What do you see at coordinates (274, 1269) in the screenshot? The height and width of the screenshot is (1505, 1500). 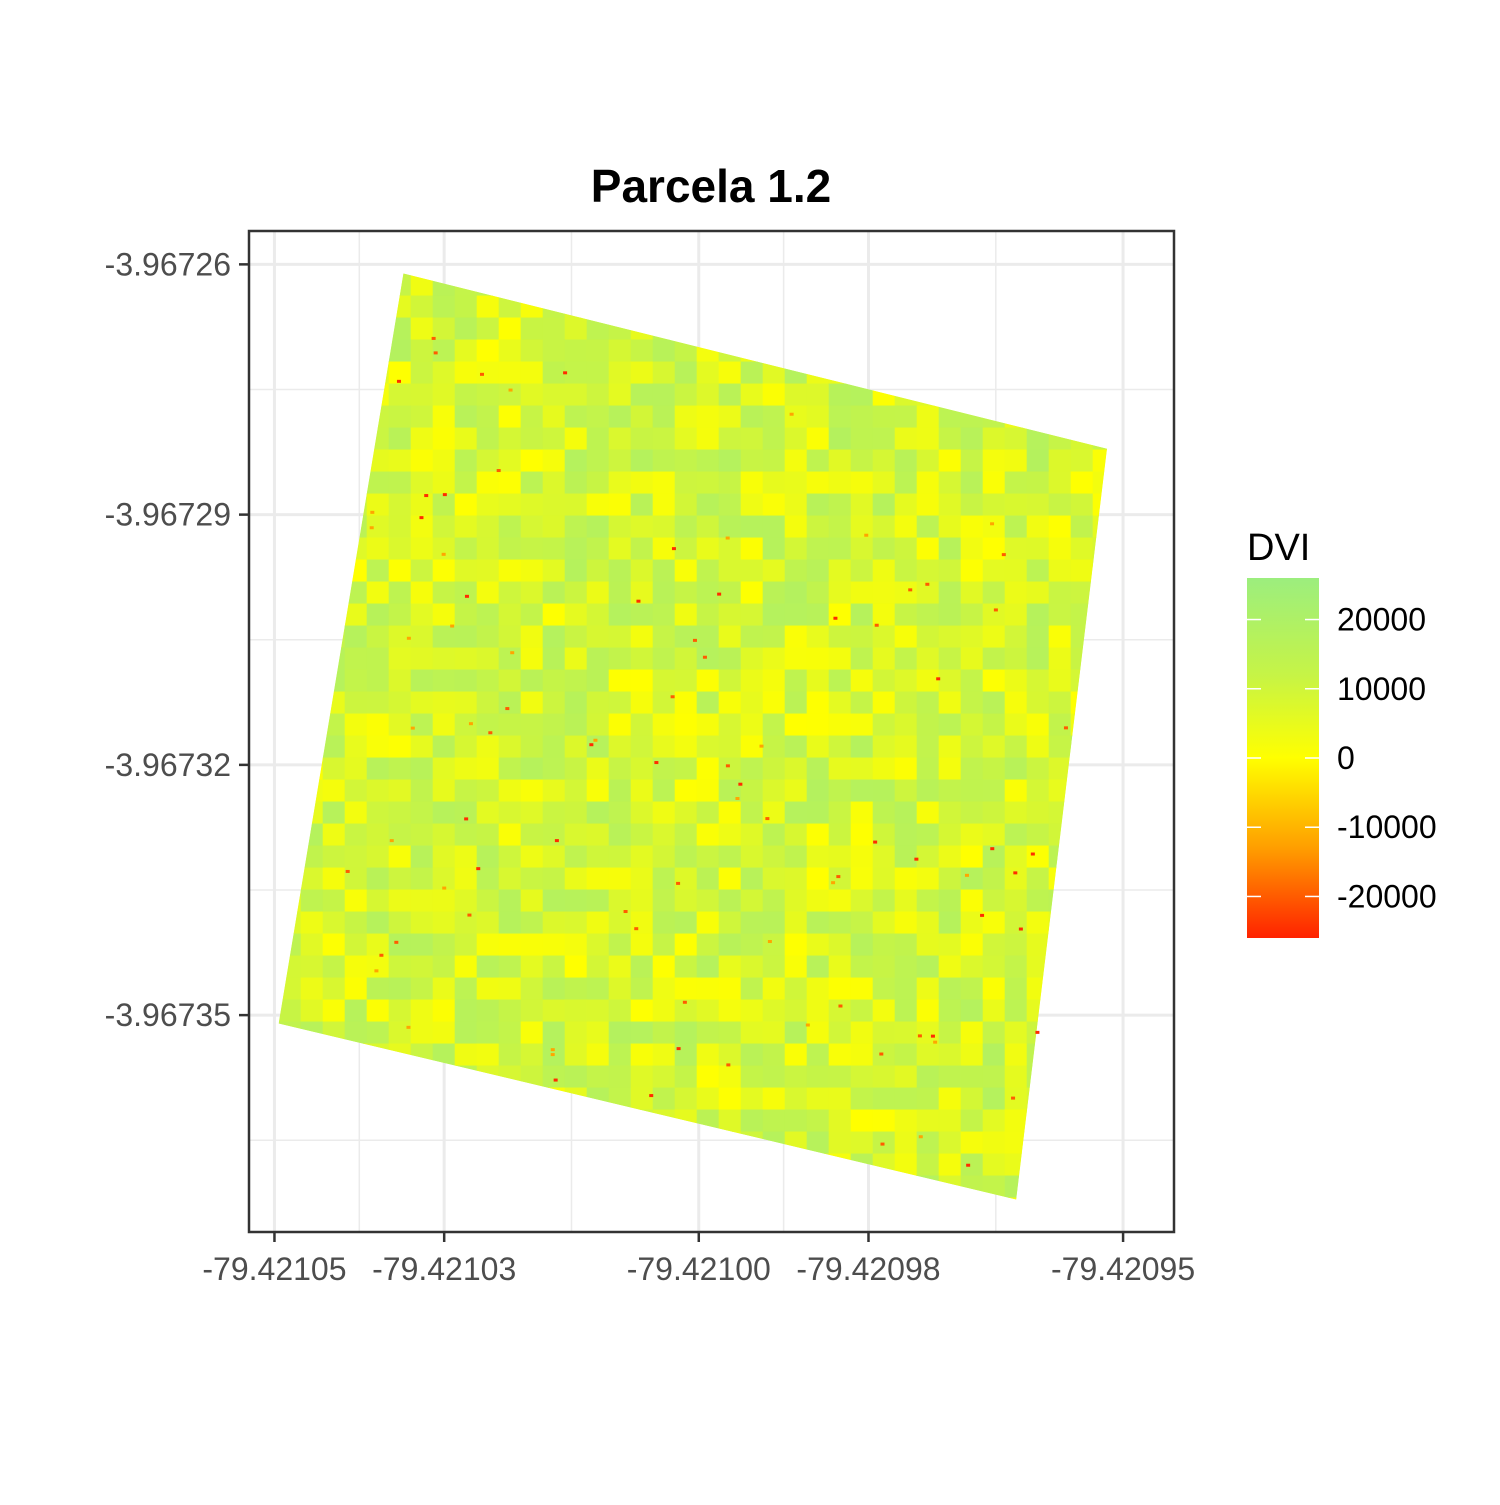 I see `x-tick-label: -79.42105` at bounding box center [274, 1269].